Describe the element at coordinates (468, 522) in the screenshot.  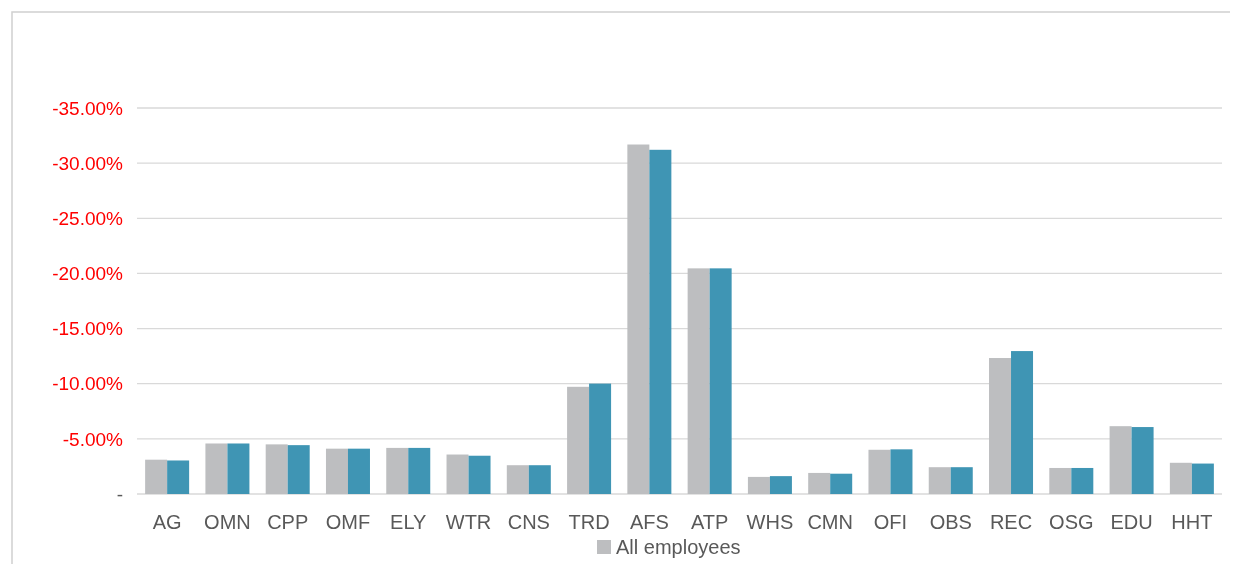
I see `x-tick-label: WTR` at that location.